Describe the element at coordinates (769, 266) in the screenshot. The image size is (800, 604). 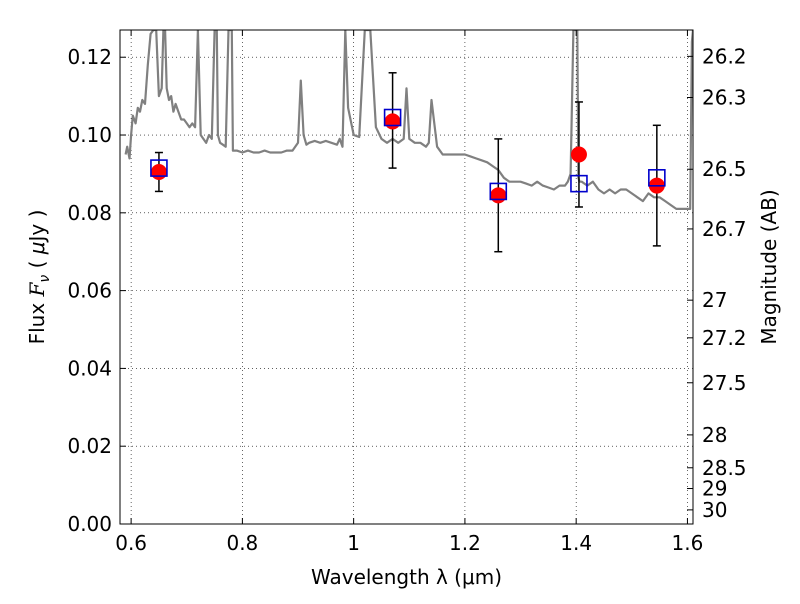
I see `y2-axis-label: Magnitude (AB)` at that location.